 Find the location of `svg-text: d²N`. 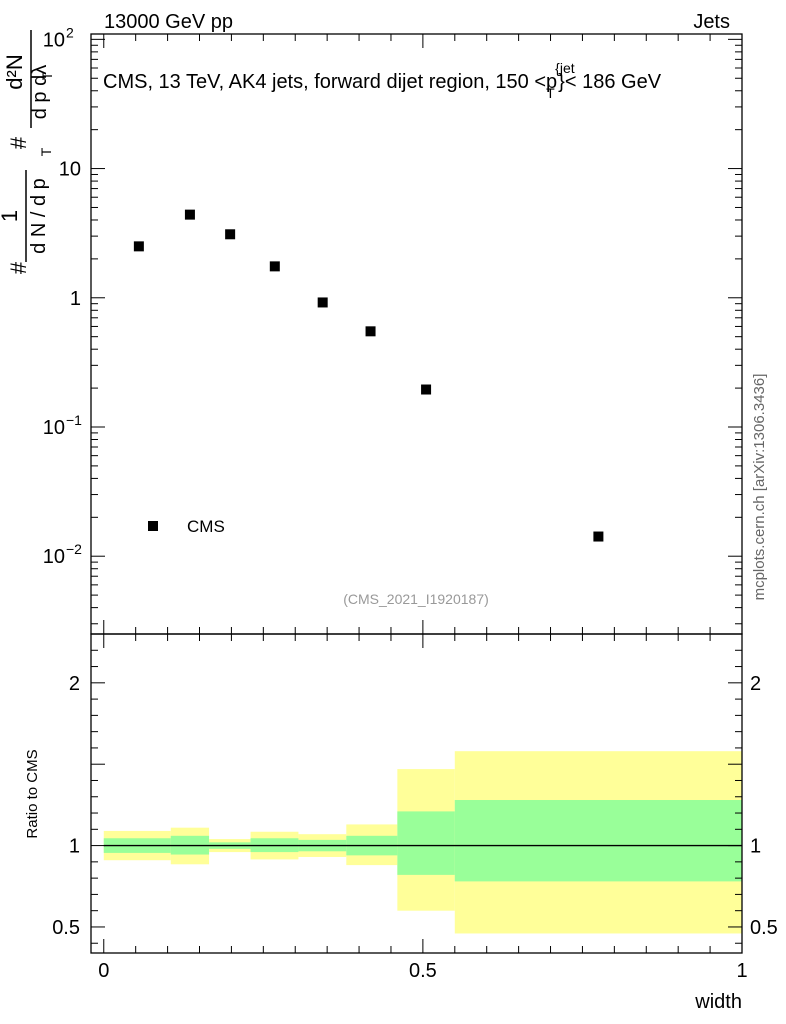

svg-text: d²N is located at coordinates (14, 71).